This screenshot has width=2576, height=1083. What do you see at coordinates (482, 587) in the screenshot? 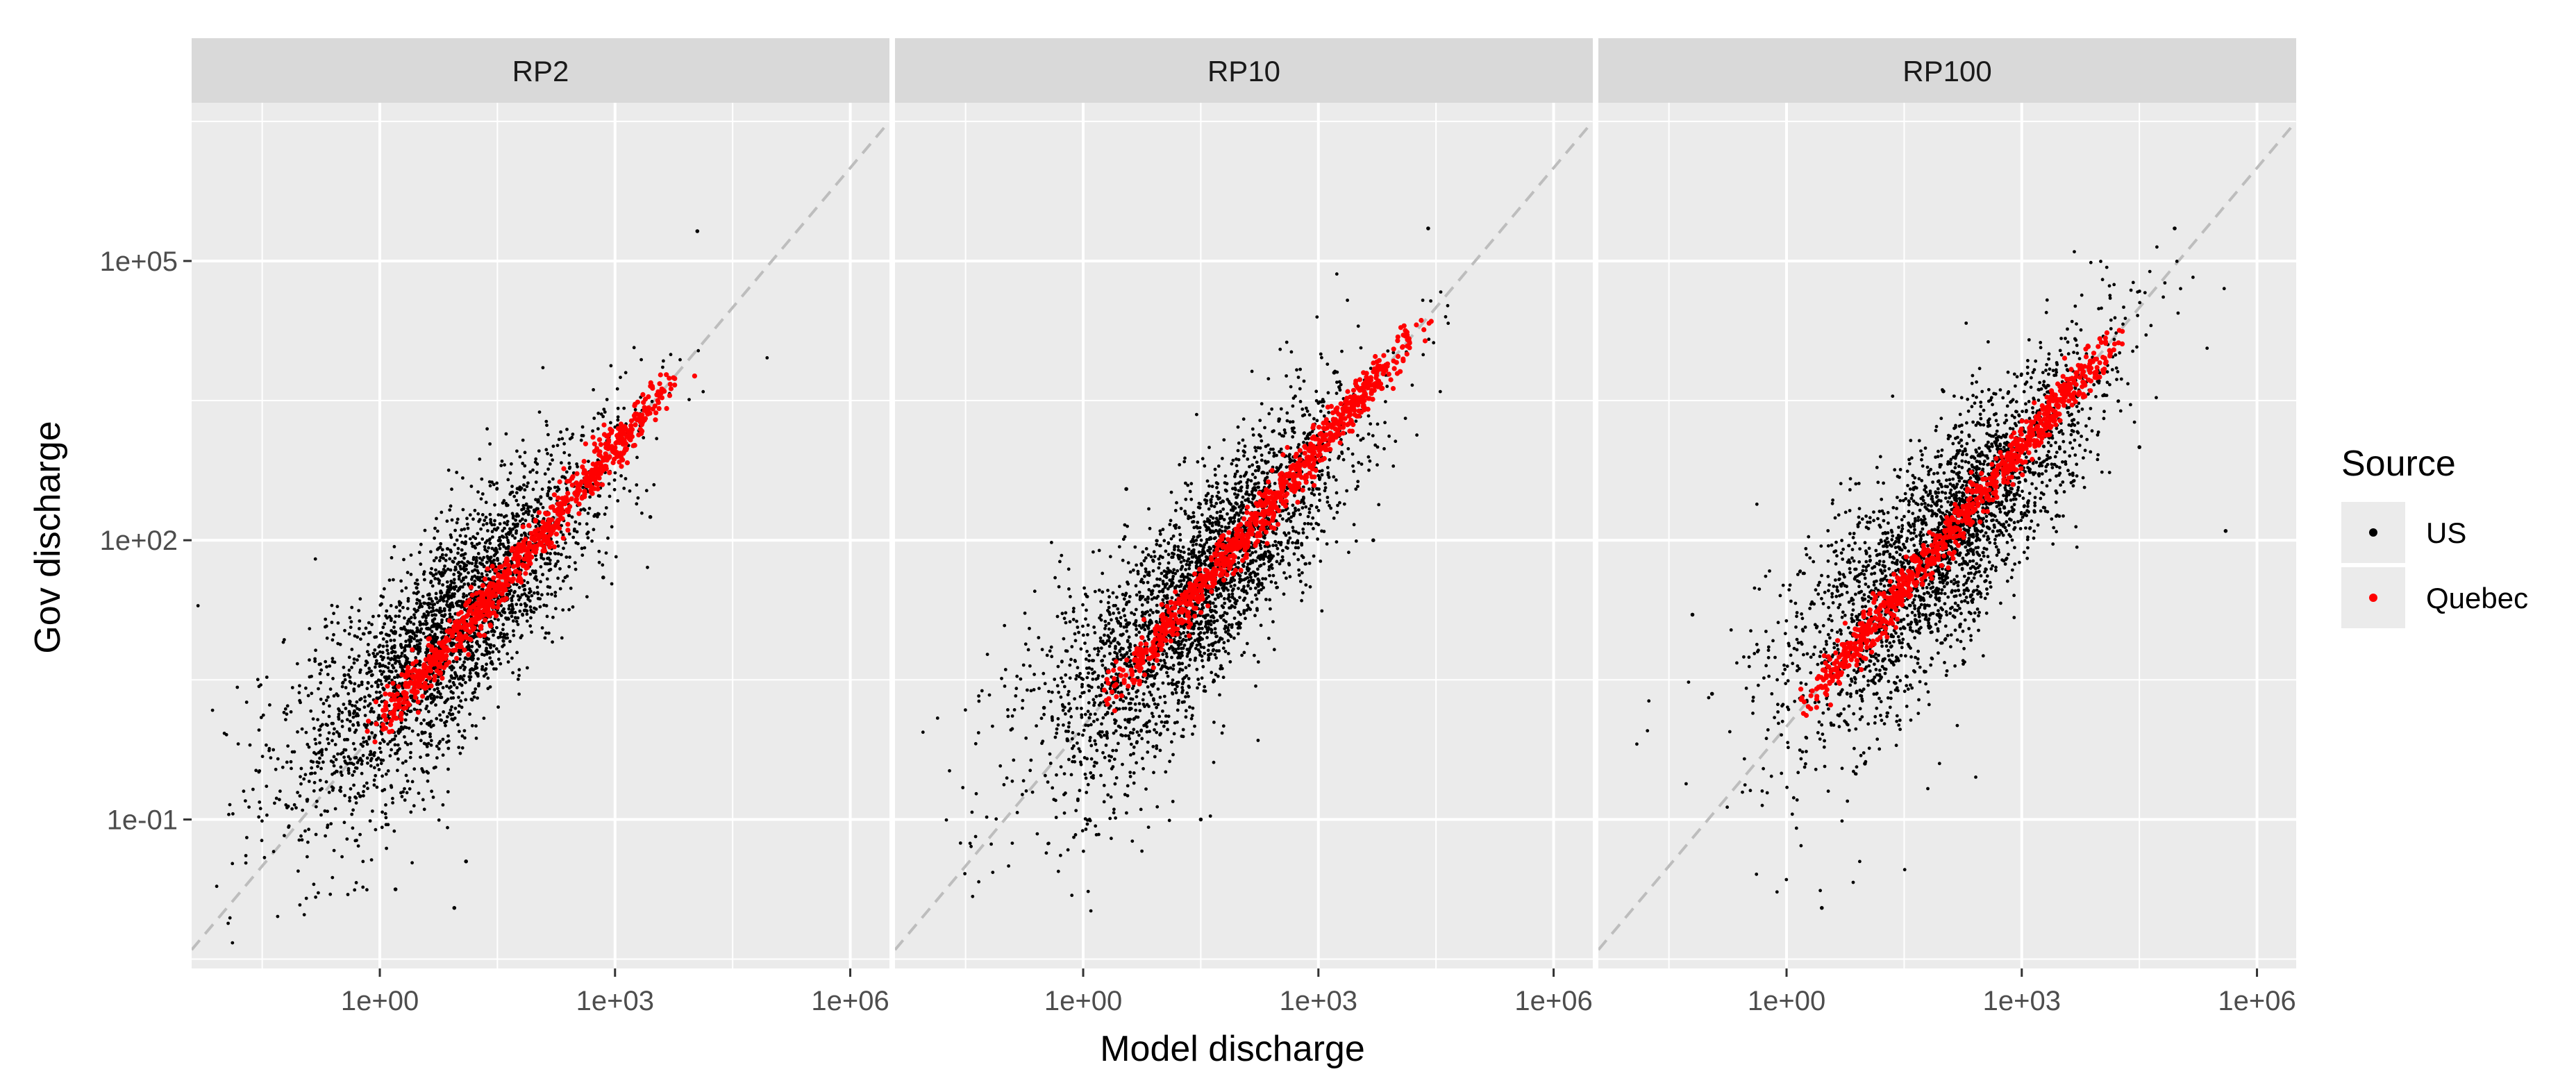
I see `series-us` at bounding box center [482, 587].